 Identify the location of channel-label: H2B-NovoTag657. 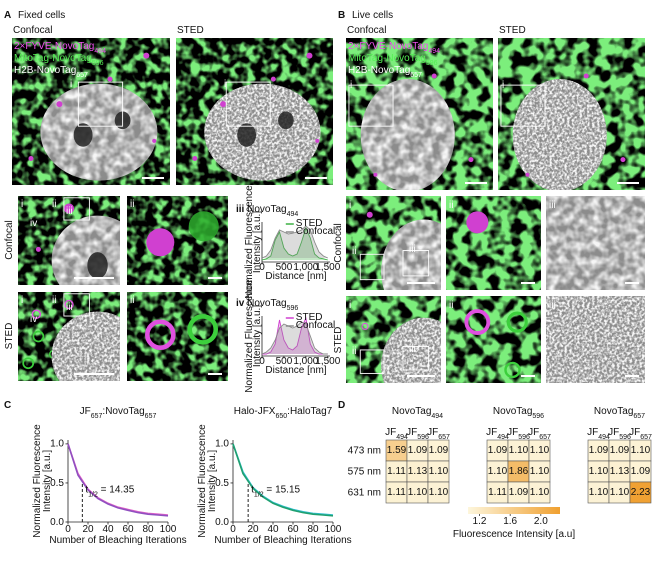
(51, 72).